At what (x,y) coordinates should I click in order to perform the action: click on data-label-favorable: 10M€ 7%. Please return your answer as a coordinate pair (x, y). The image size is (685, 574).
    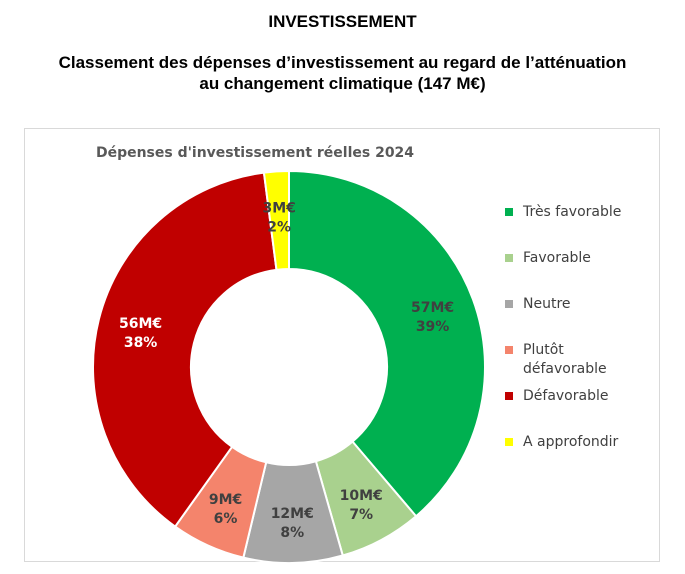
    Looking at the image, I should click on (361, 505).